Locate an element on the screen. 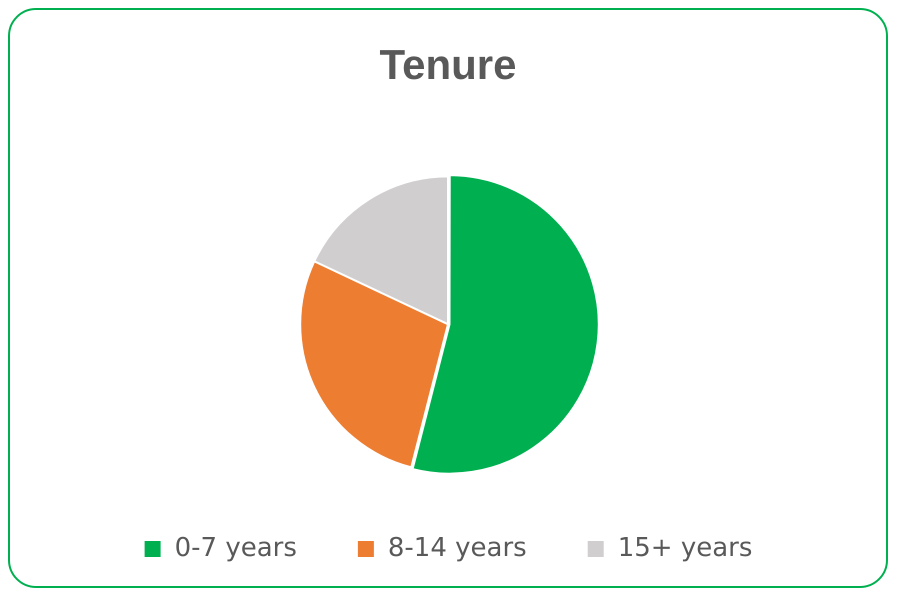 This screenshot has width=900, height=600. legend-label: 0-7 years is located at coordinates (235, 547).